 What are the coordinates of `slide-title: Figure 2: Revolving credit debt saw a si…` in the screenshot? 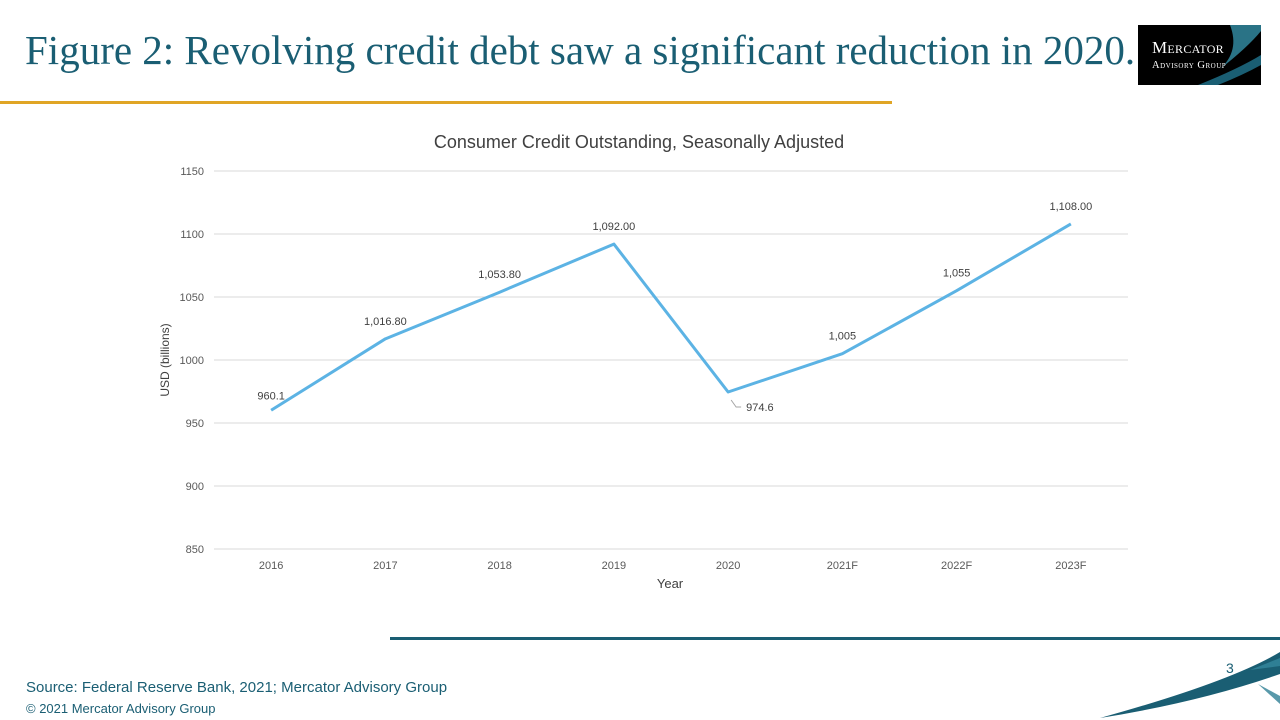 It's located at (580, 50).